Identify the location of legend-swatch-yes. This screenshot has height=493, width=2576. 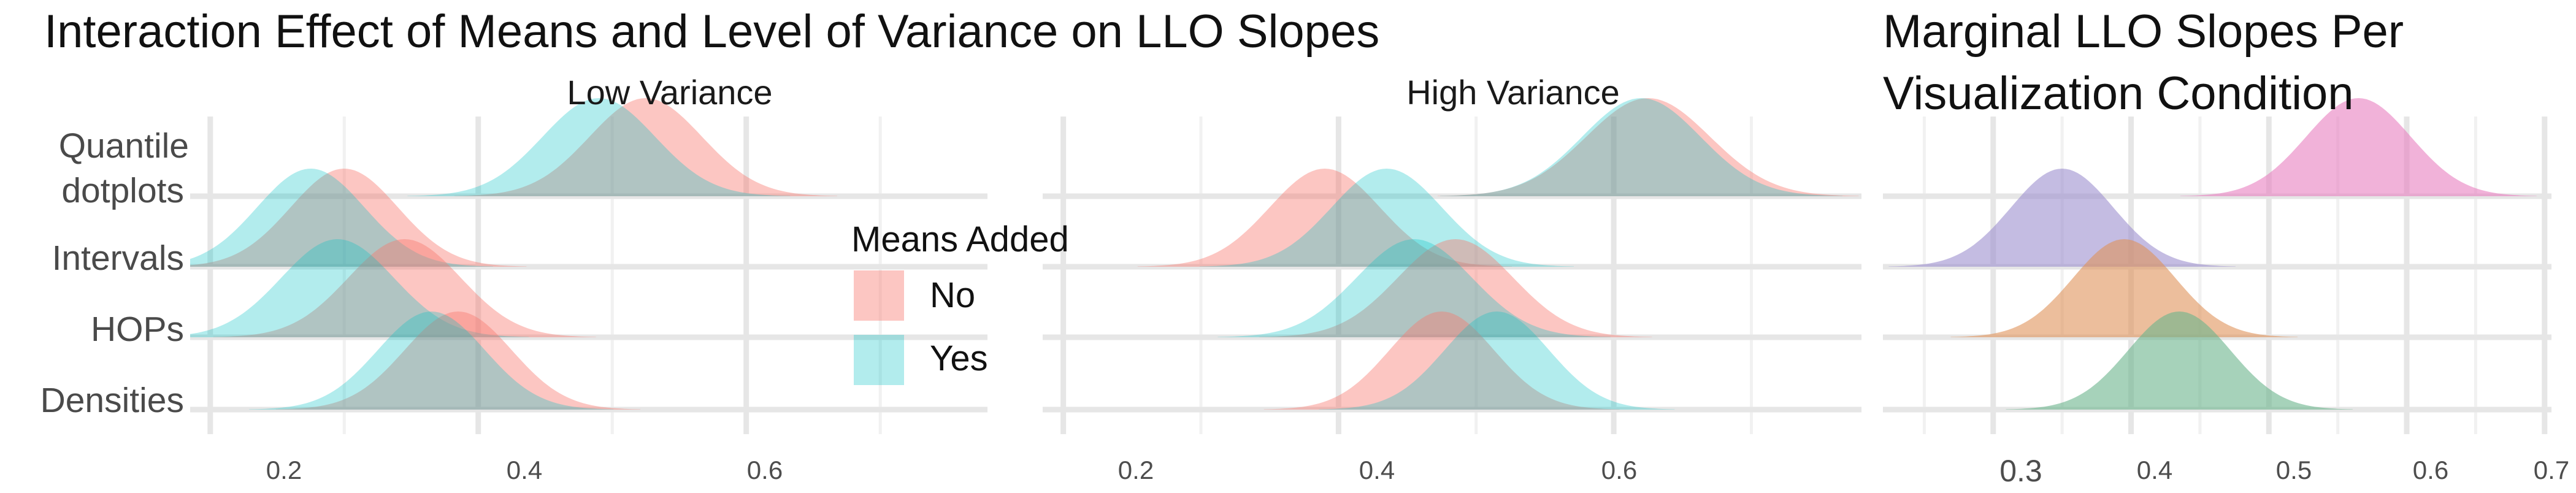
(879, 360).